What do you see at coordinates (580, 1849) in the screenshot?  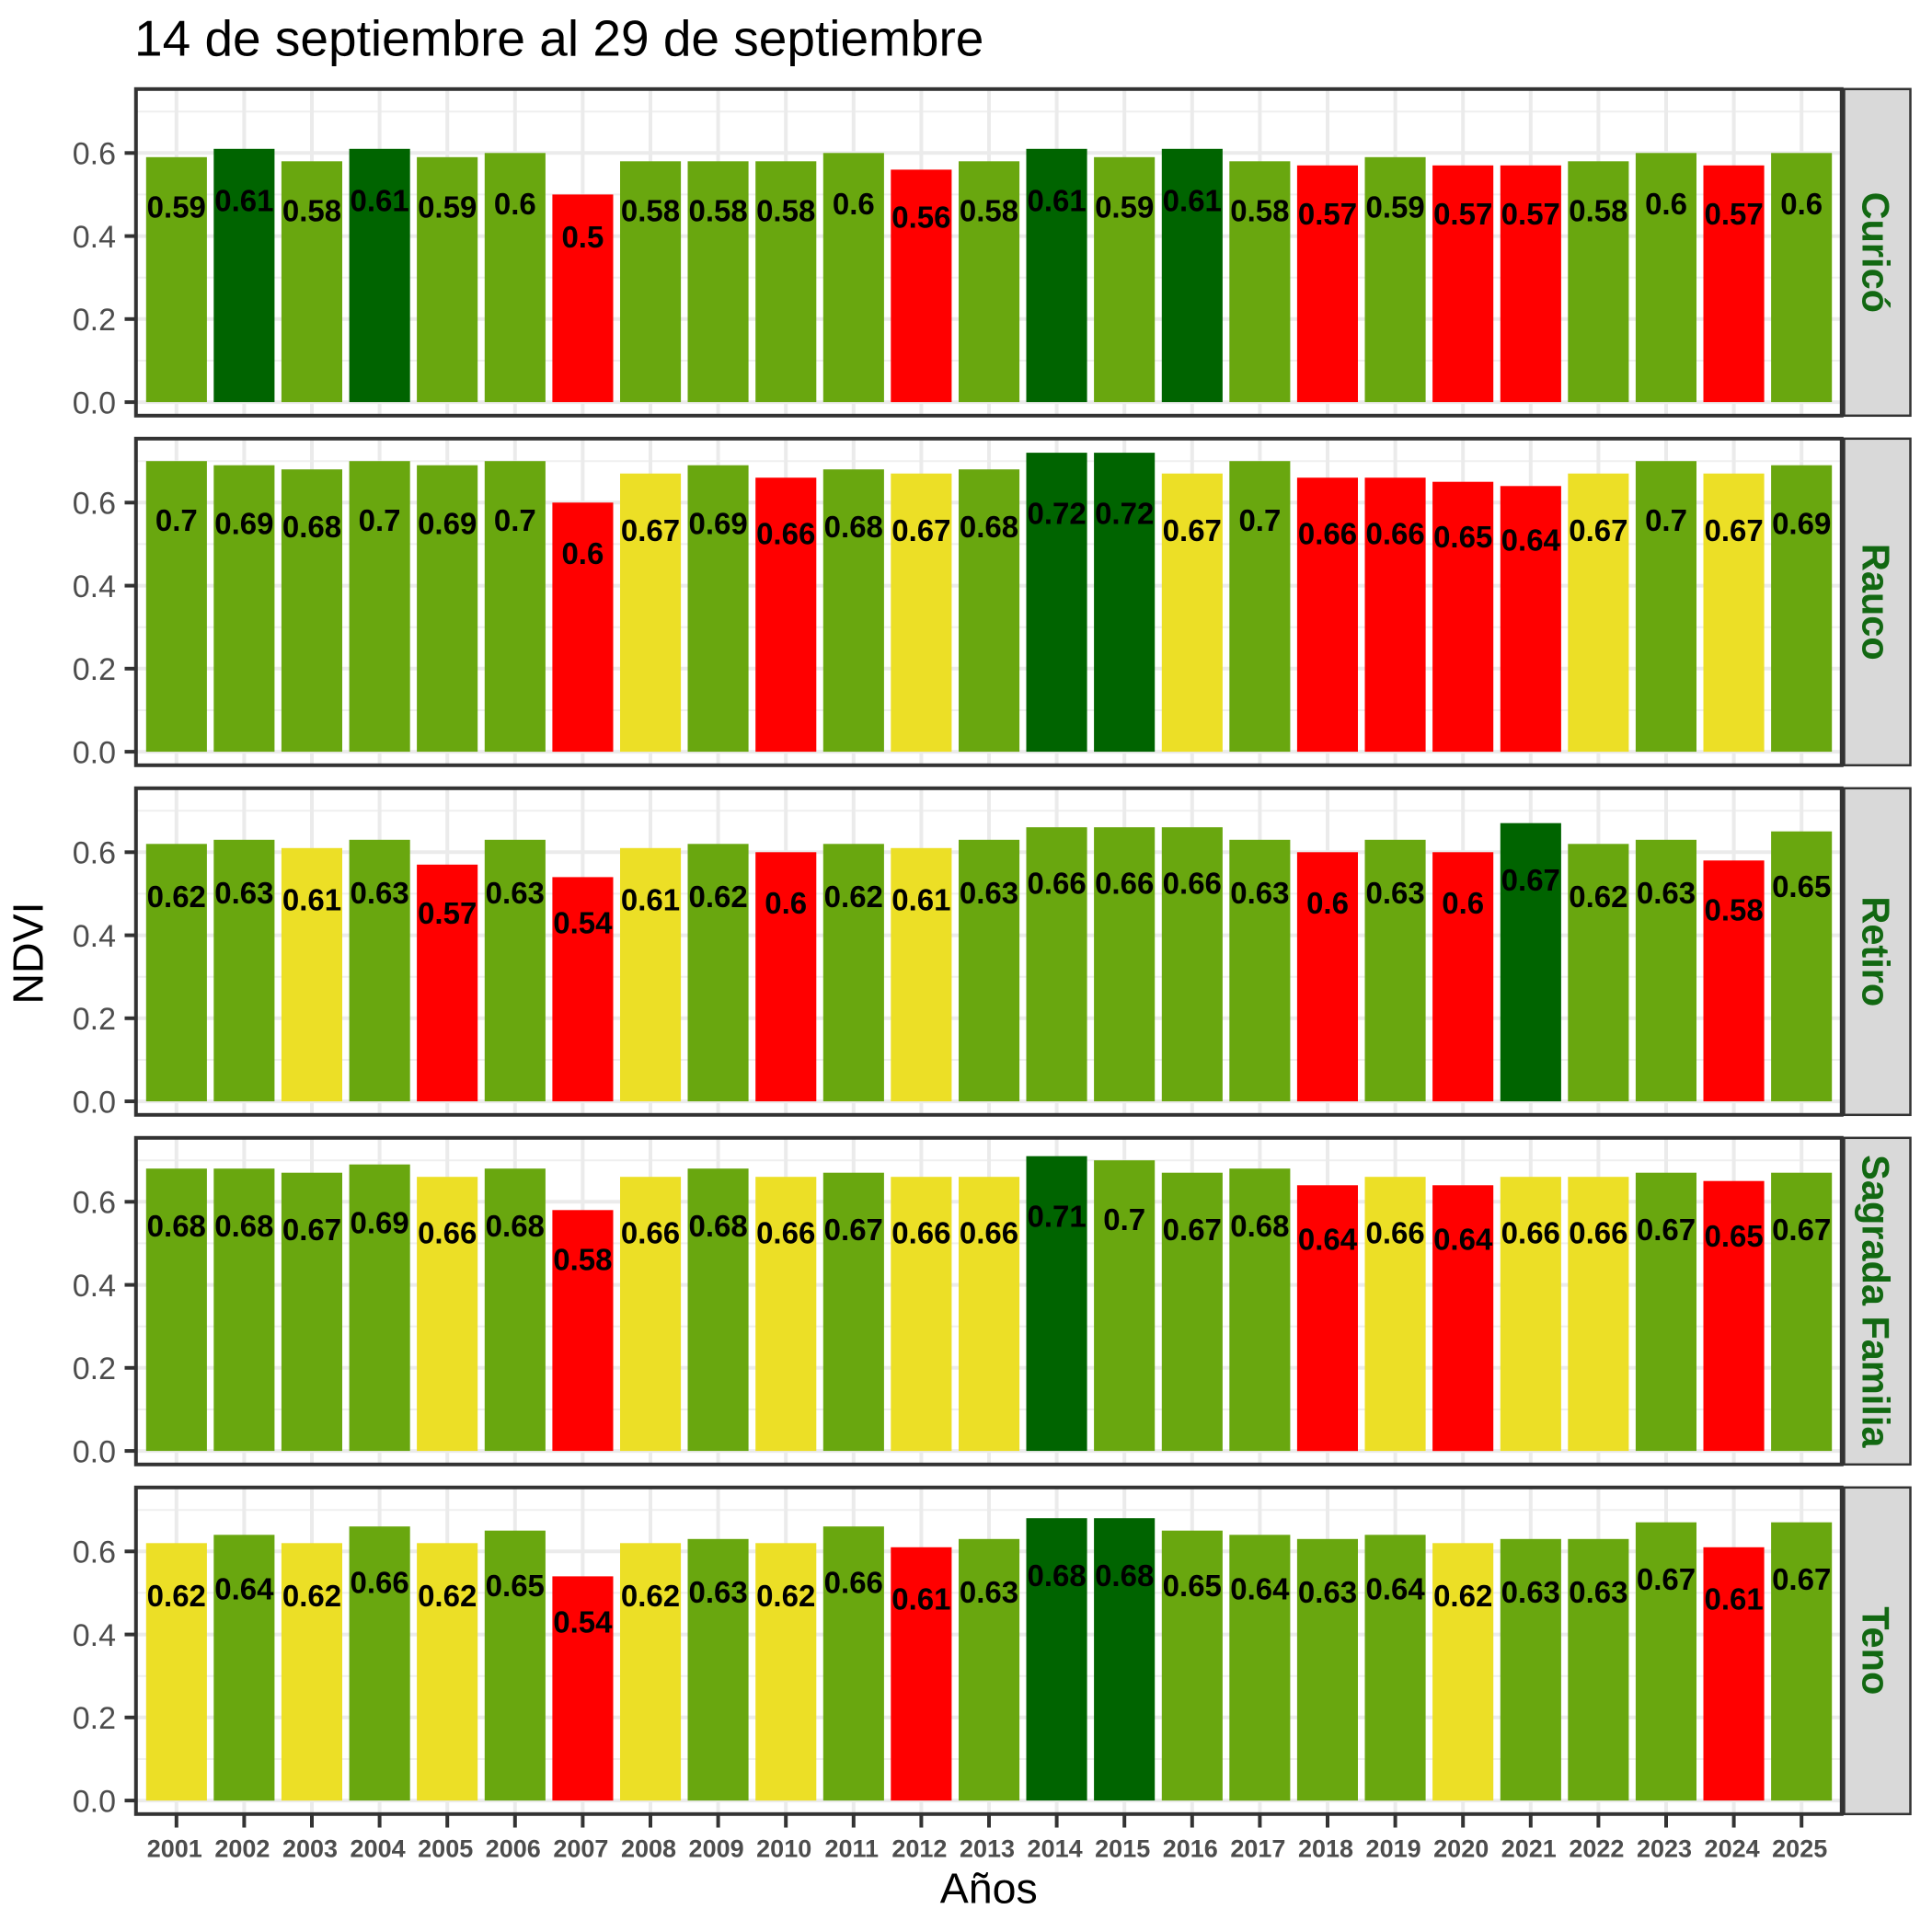 I see `svg-text: 2007` at bounding box center [580, 1849].